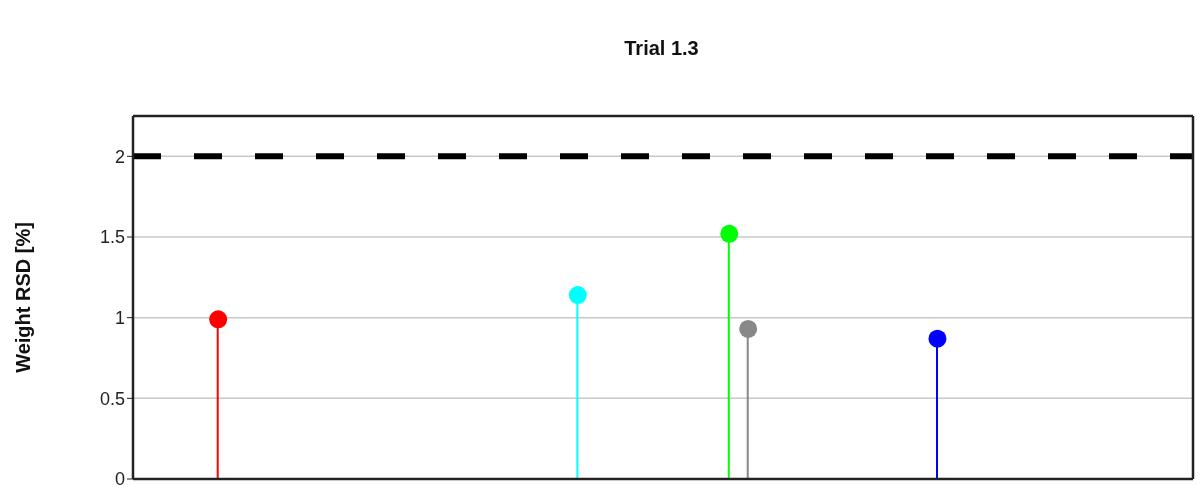  What do you see at coordinates (23, 297) in the screenshot?
I see `y-axis-title: Weight RSD [%]` at bounding box center [23, 297].